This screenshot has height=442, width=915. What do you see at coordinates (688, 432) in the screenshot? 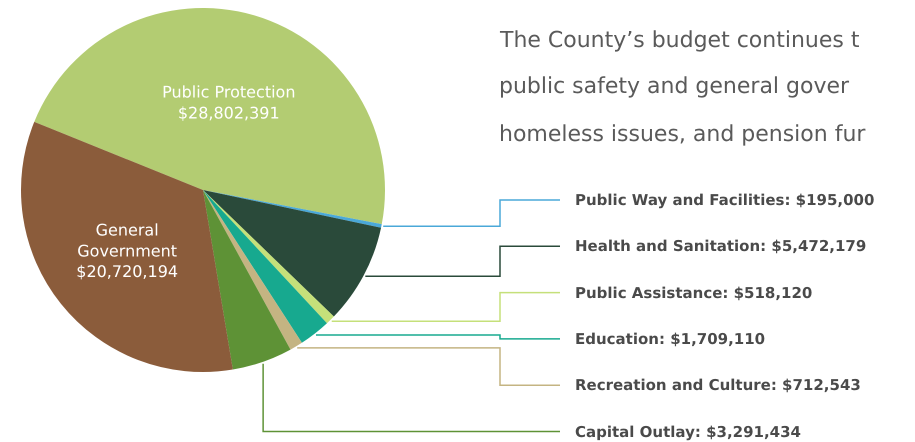
I see `slice-label: Capital Outlay: $3,291,434` at bounding box center [688, 432].